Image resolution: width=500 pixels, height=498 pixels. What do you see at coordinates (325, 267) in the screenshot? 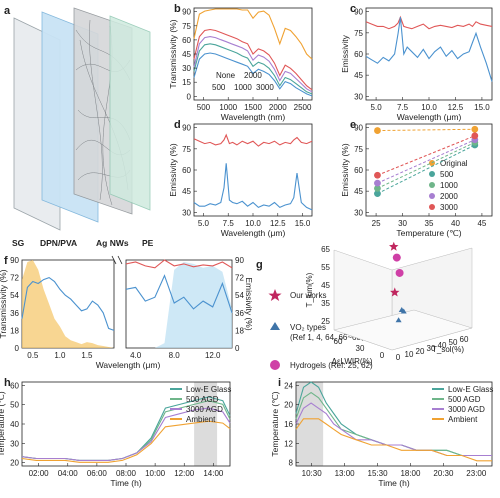
I see `g-ztick: 55` at bounding box center [325, 267].